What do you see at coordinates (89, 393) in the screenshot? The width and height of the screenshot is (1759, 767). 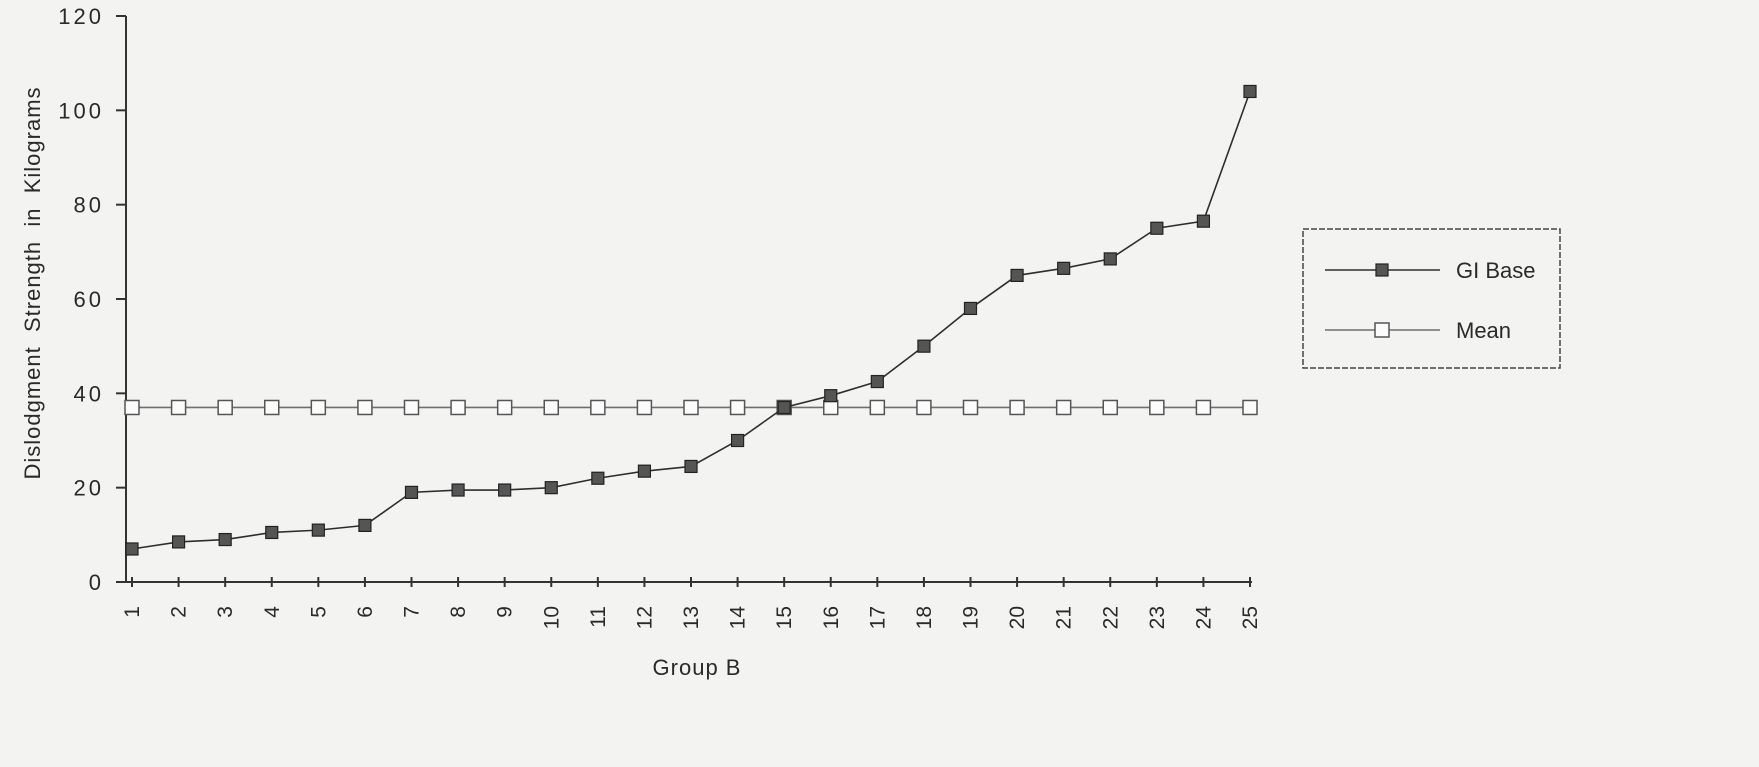 I see `y-tick-label: 40` at bounding box center [89, 393].